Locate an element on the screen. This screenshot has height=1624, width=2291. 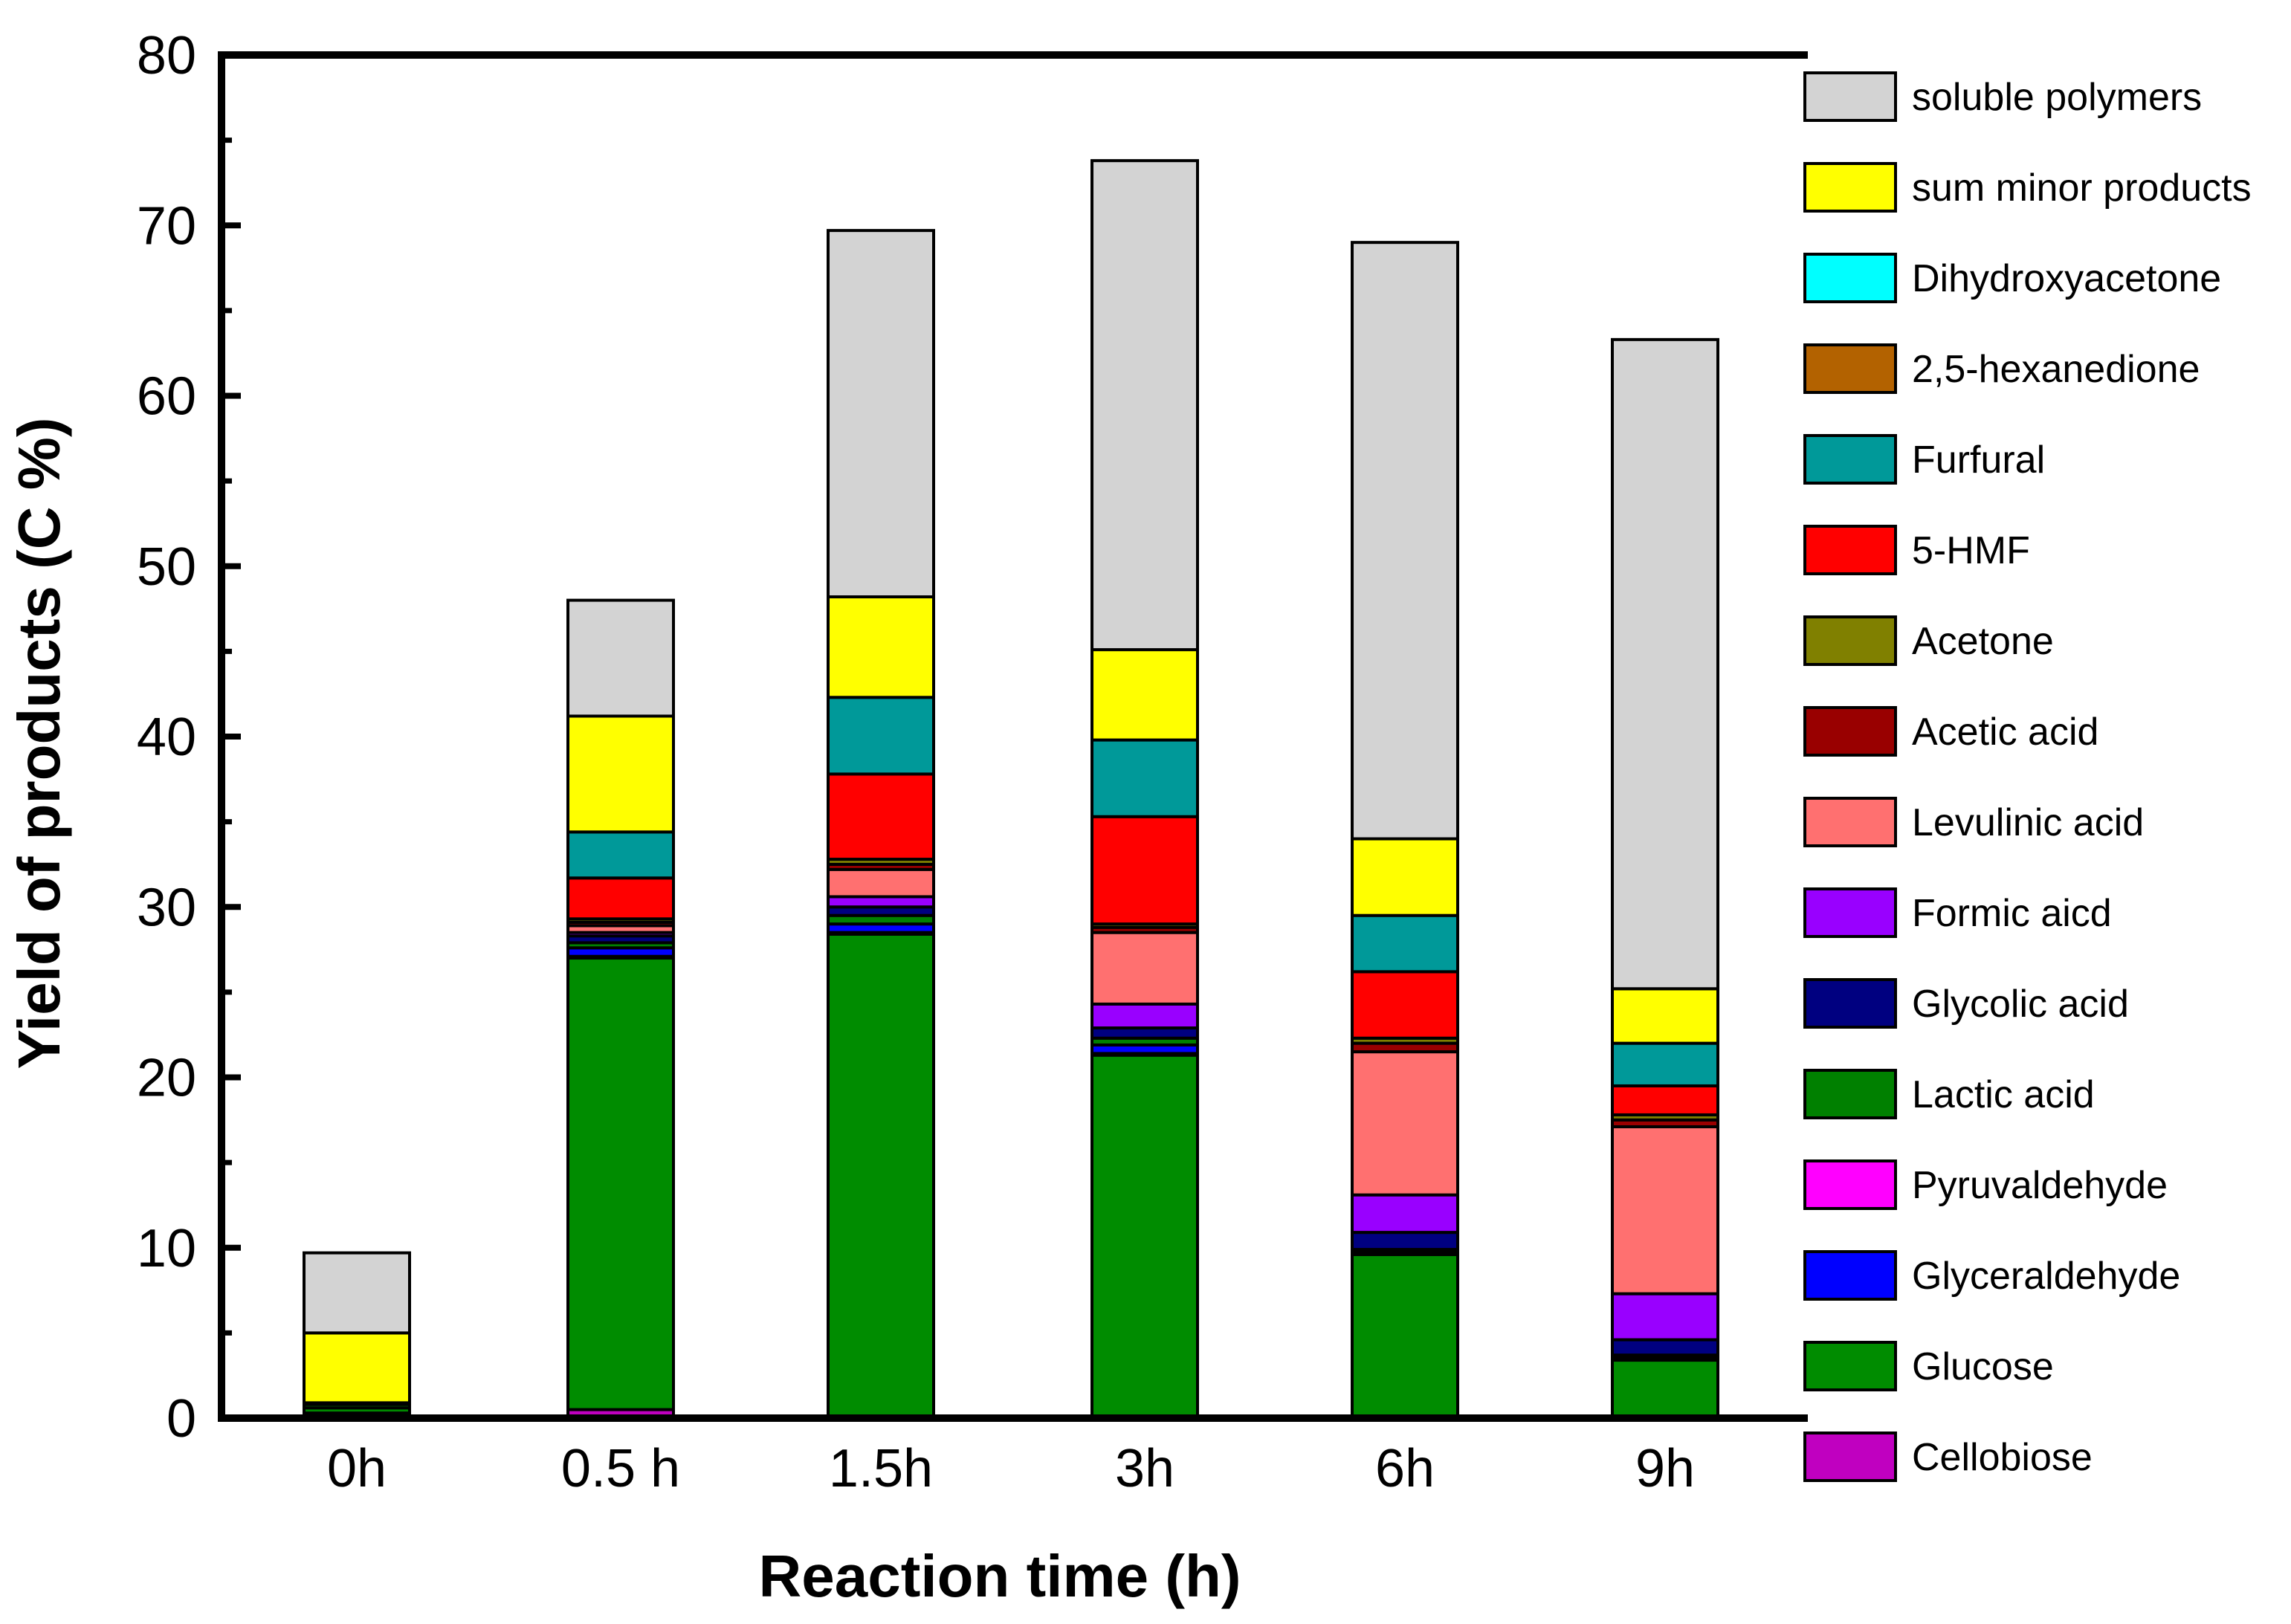
bar-segment-glucose-1-5h is located at coordinates (881, 1175).